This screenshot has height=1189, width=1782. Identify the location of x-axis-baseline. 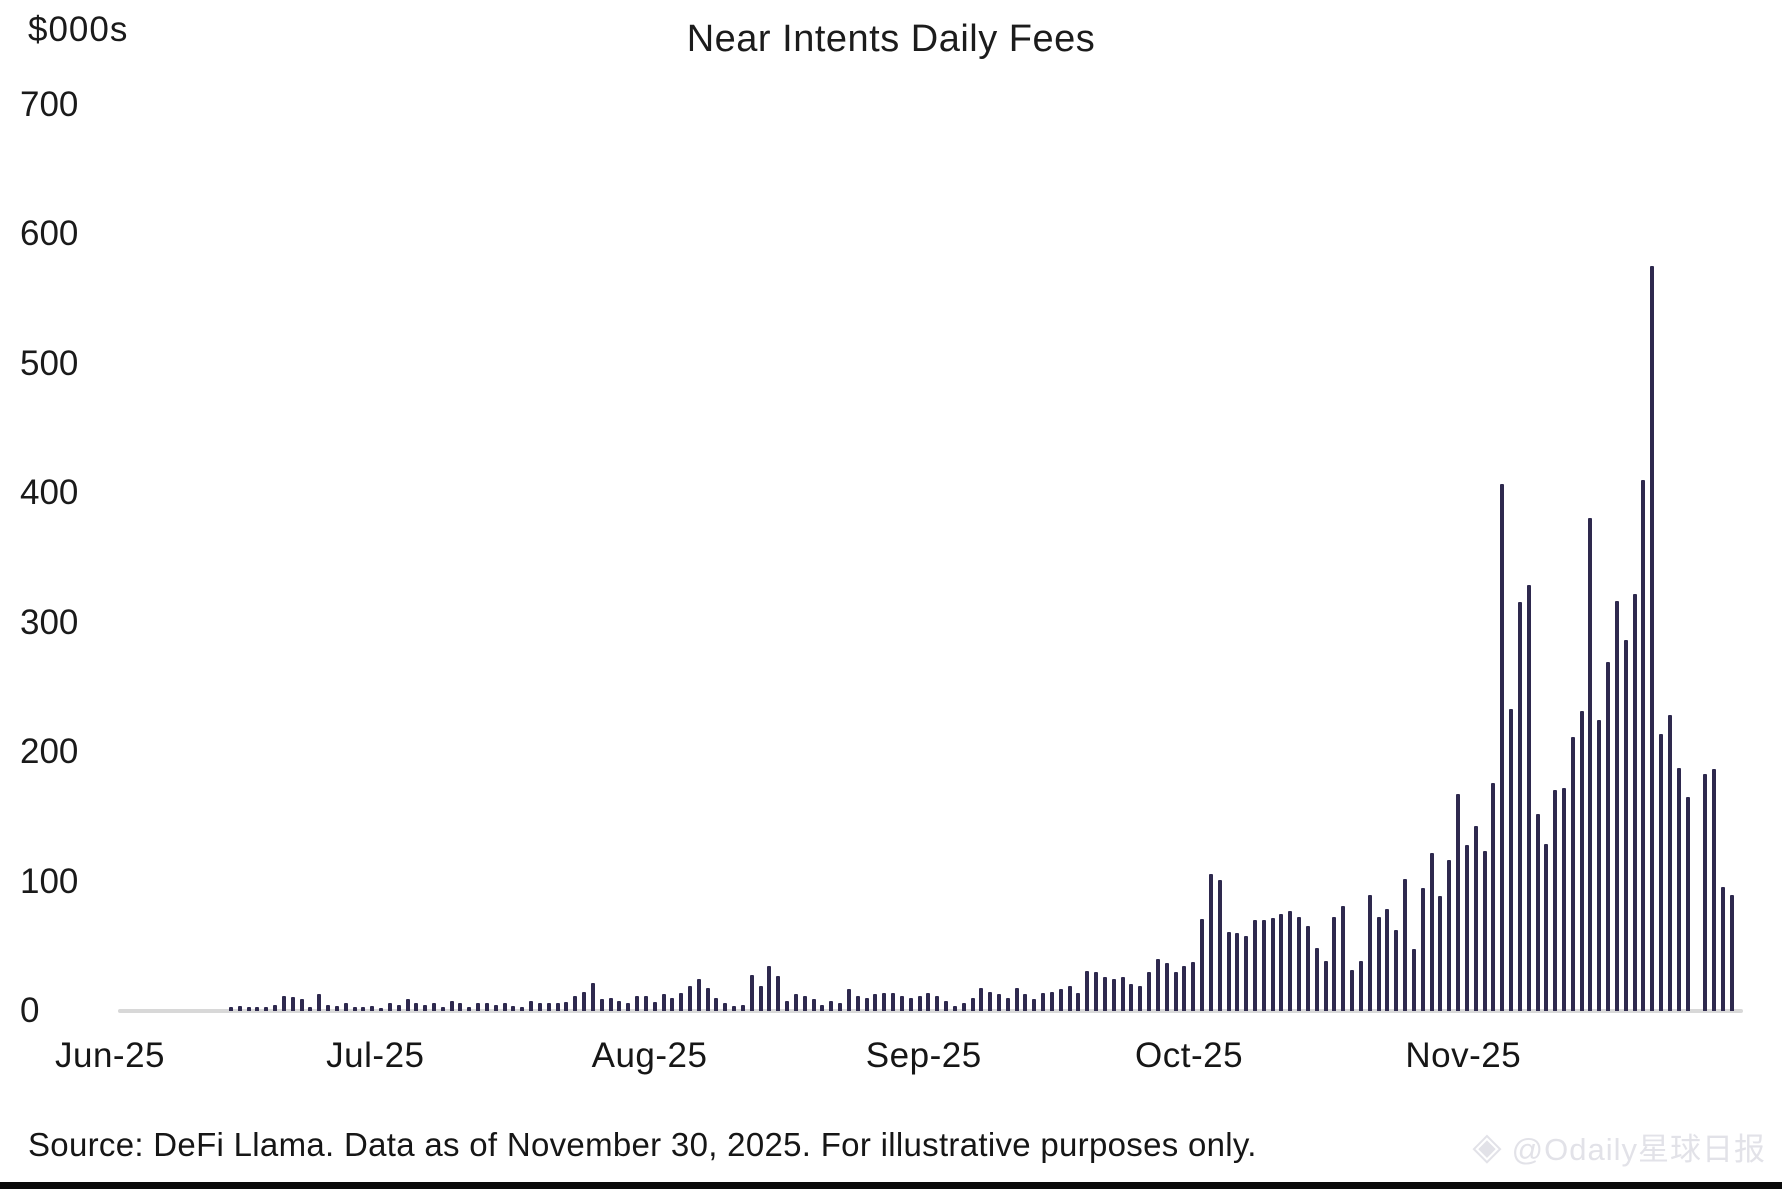
(930, 1011).